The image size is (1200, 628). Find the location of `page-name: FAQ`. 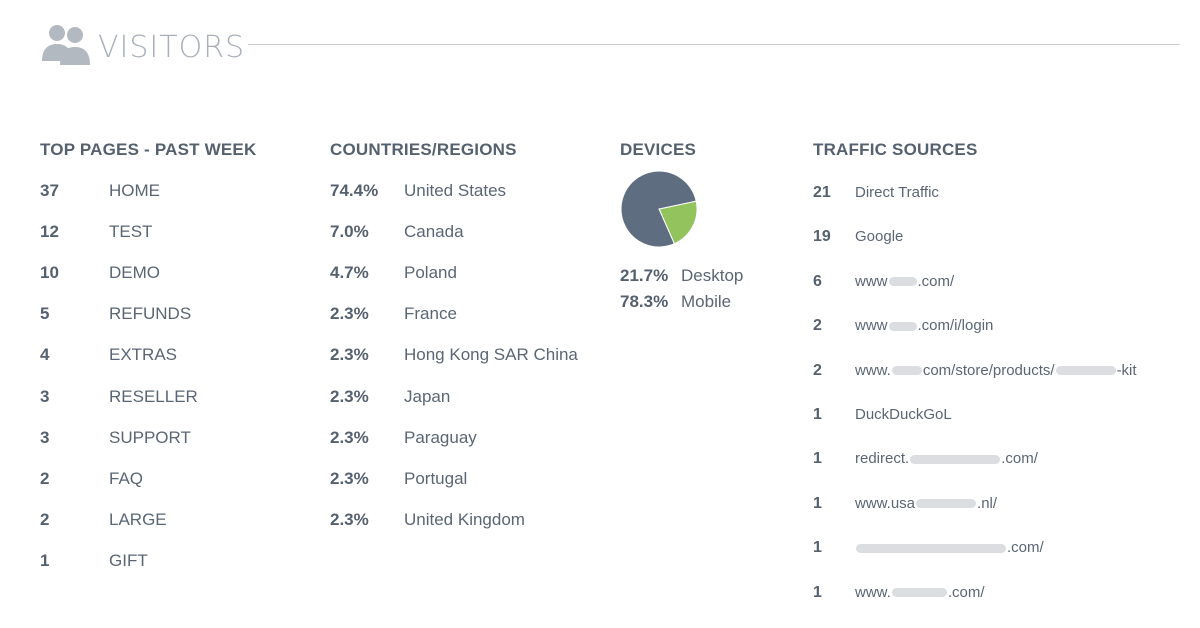

page-name: FAQ is located at coordinates (126, 478).